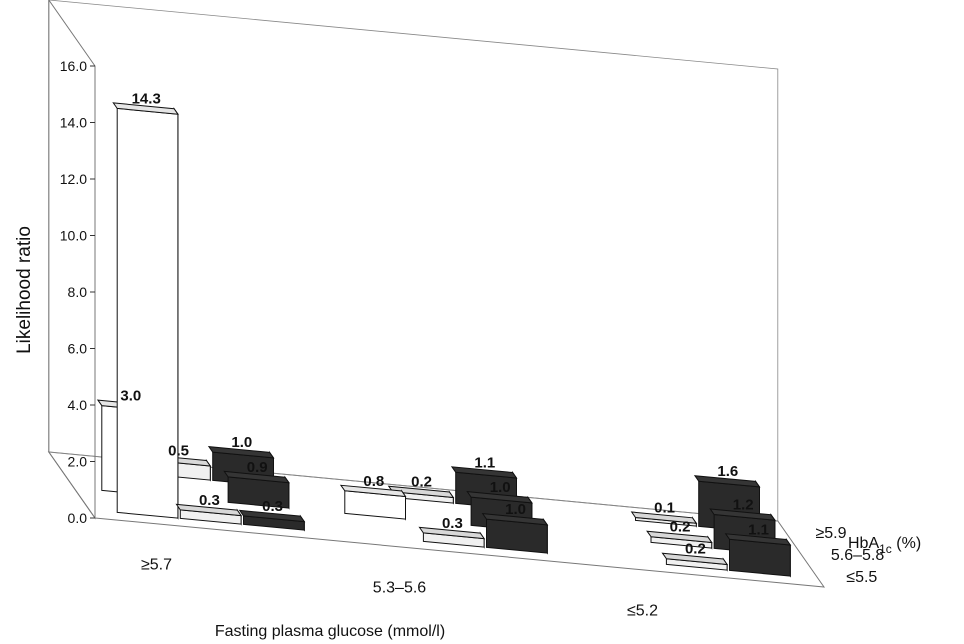 The height and width of the screenshot is (644, 964). What do you see at coordinates (861, 577) in the screenshot?
I see `z-category-label: ≤5.5` at bounding box center [861, 577].